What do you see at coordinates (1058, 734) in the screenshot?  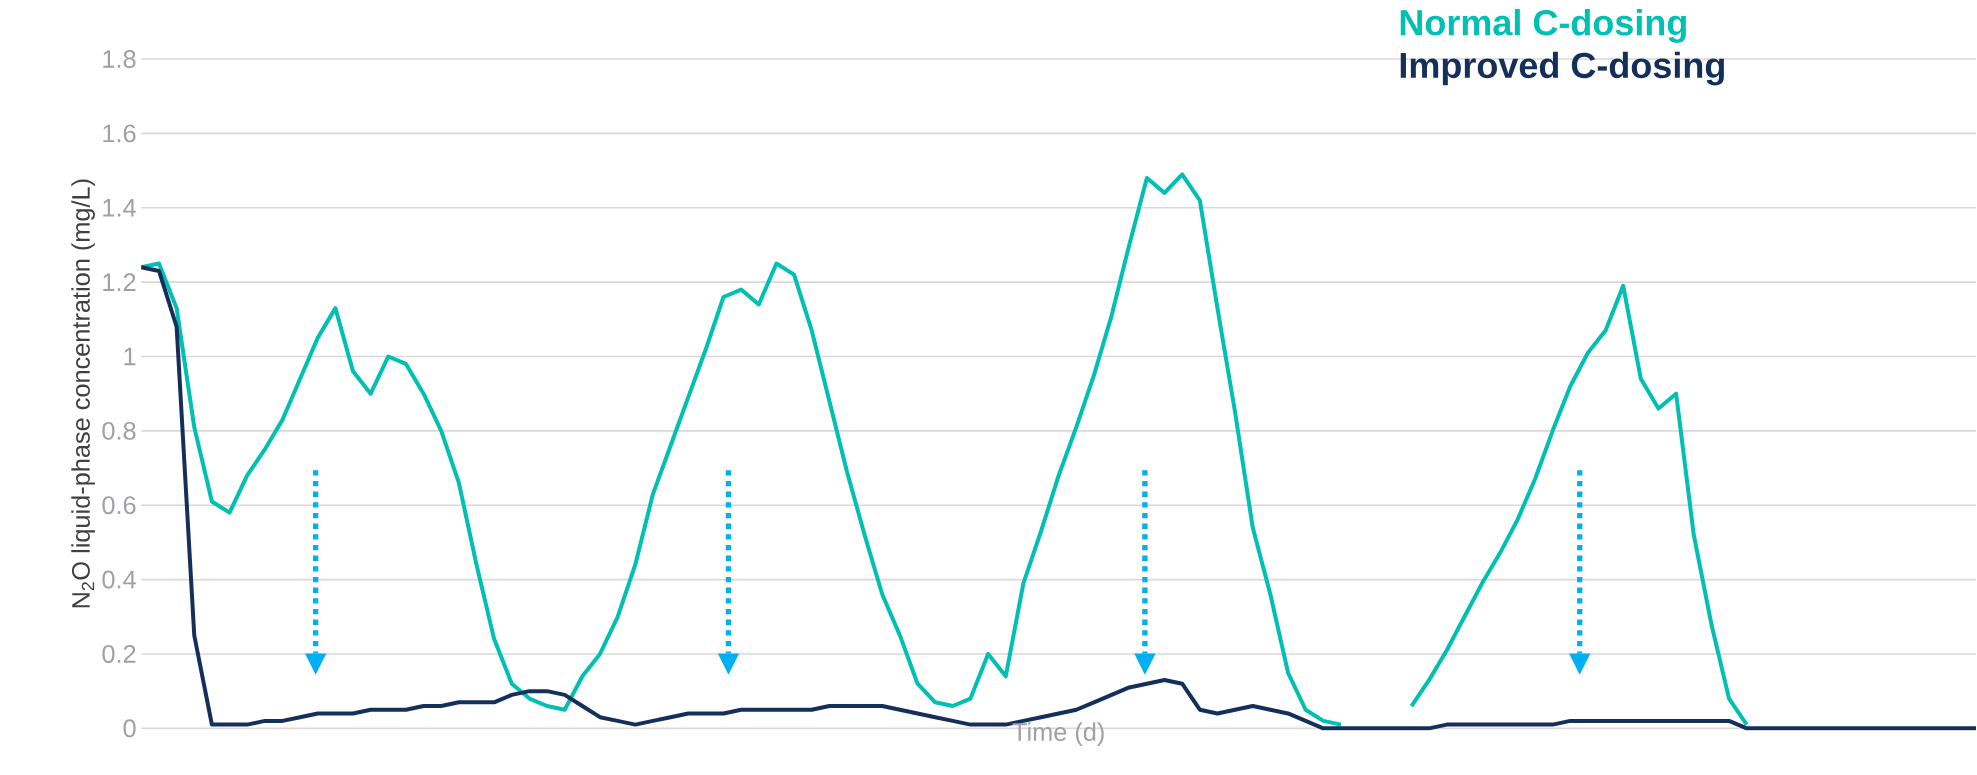 I see `x-axis-title: Time (d)` at bounding box center [1058, 734].